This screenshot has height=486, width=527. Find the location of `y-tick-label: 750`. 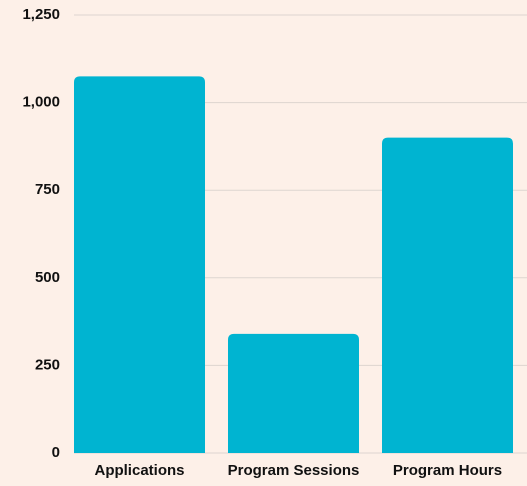

y-tick-label: 750 is located at coordinates (47, 189).